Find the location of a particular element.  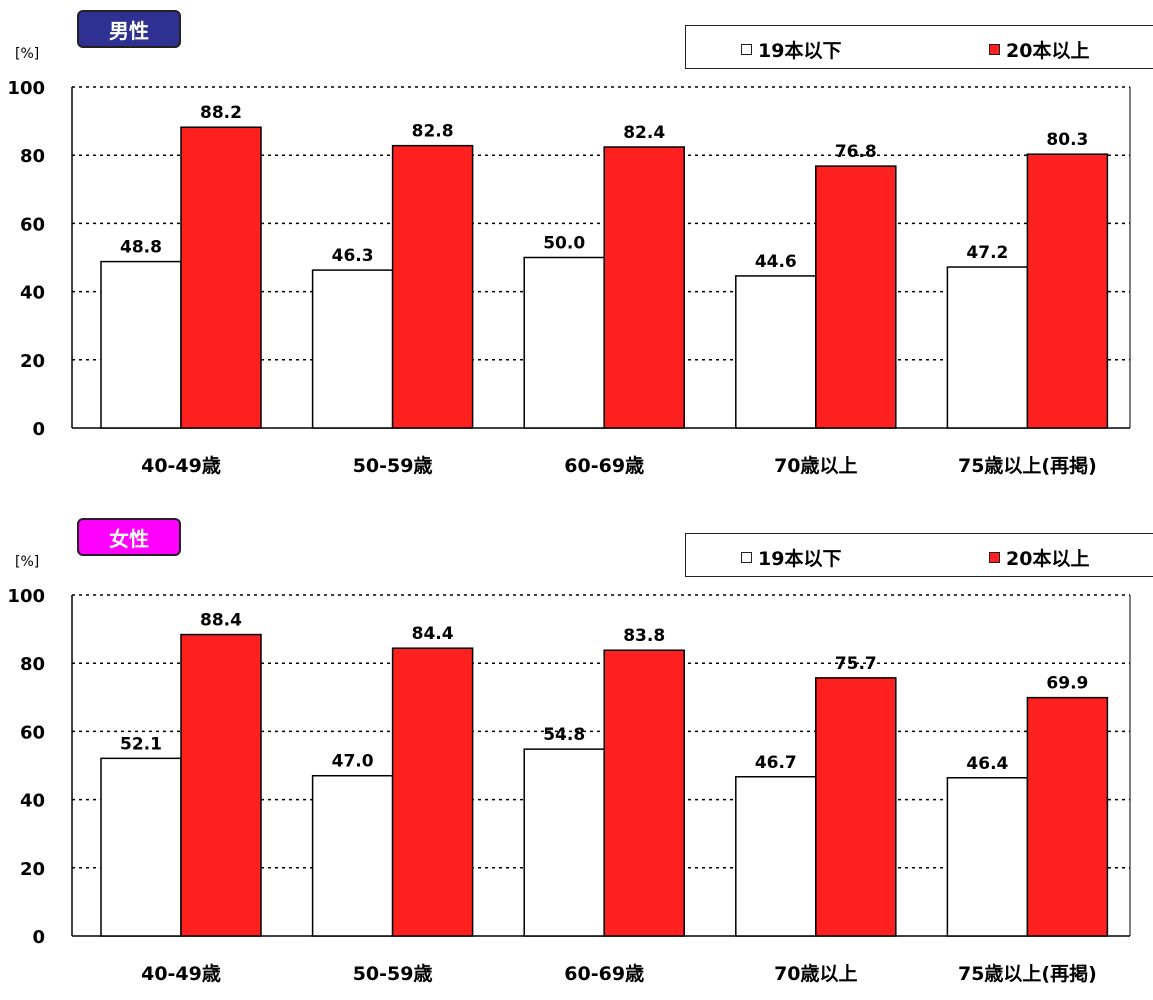

data-label: 88.4 is located at coordinates (221, 621).